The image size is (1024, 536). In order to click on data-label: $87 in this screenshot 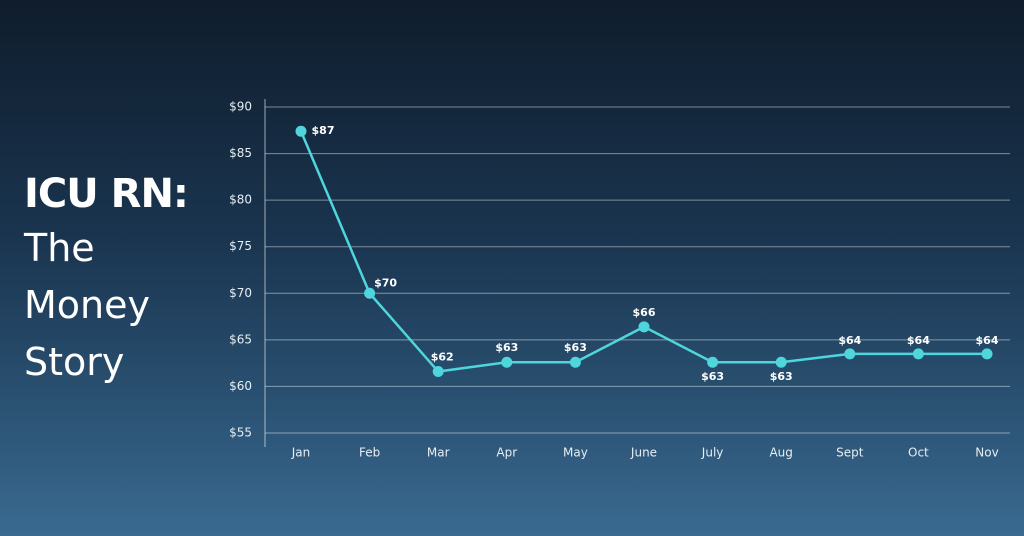, I will do `click(323, 130)`.